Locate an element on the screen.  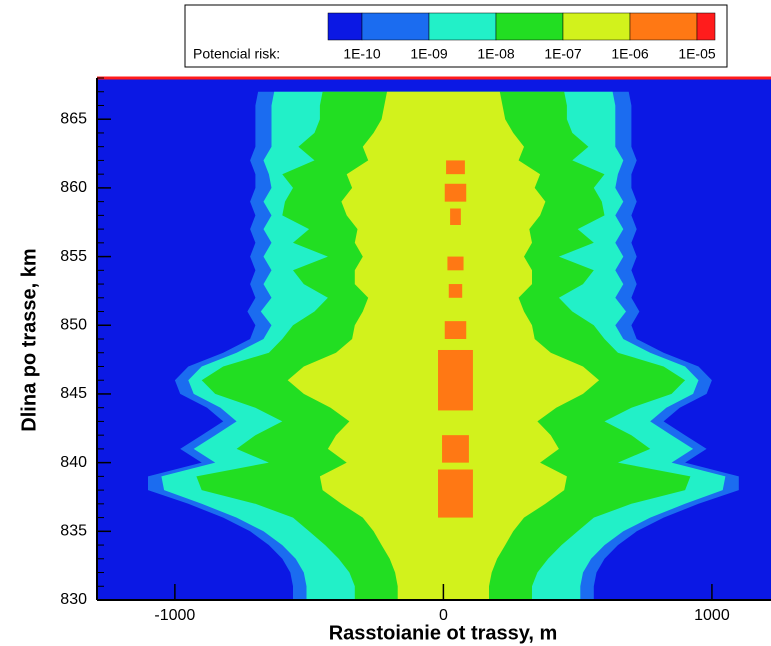
y-tick-label: 840 is located at coordinates (73, 462).